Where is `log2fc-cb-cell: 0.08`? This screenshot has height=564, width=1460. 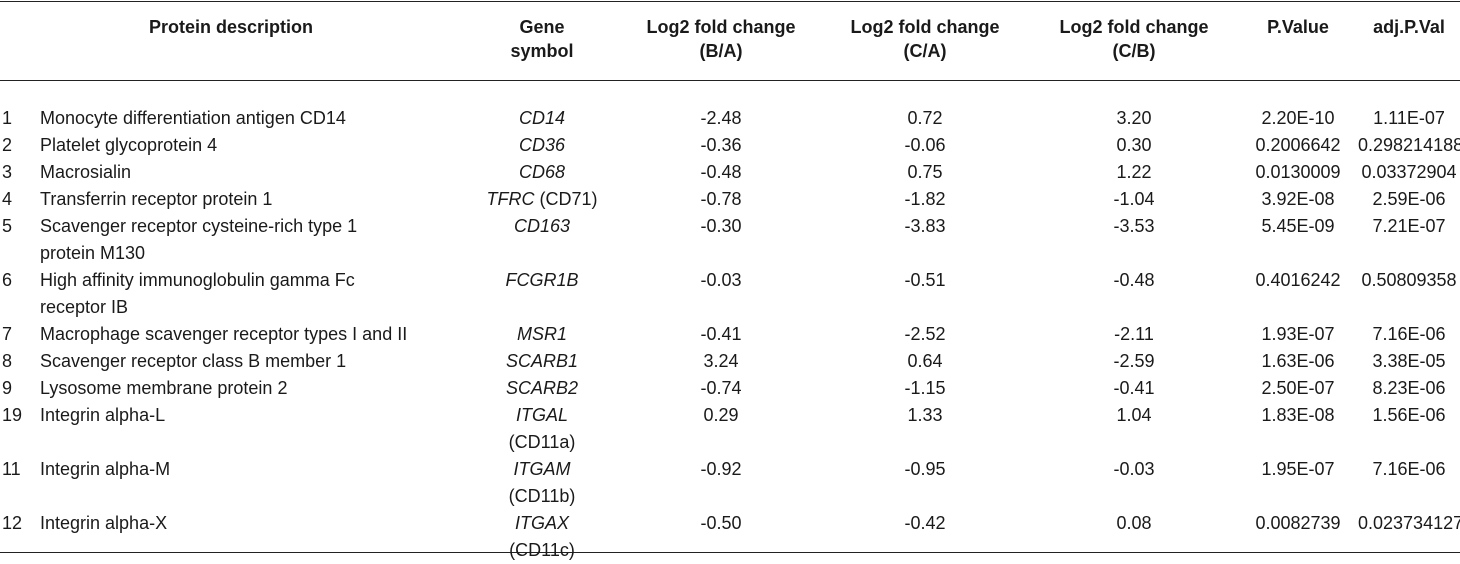
log2fc-cb-cell: 0.08 is located at coordinates (1134, 523).